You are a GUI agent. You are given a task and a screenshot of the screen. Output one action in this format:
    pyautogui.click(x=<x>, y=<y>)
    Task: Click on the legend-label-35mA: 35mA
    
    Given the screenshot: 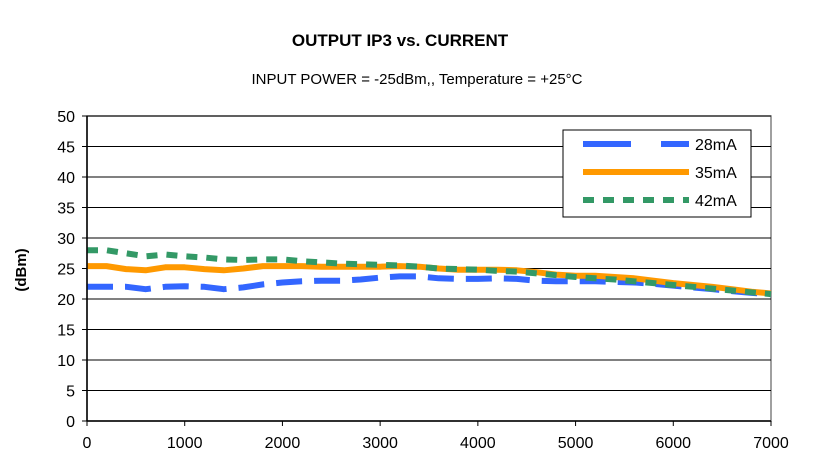 What is the action you would take?
    pyautogui.click(x=716, y=173)
    